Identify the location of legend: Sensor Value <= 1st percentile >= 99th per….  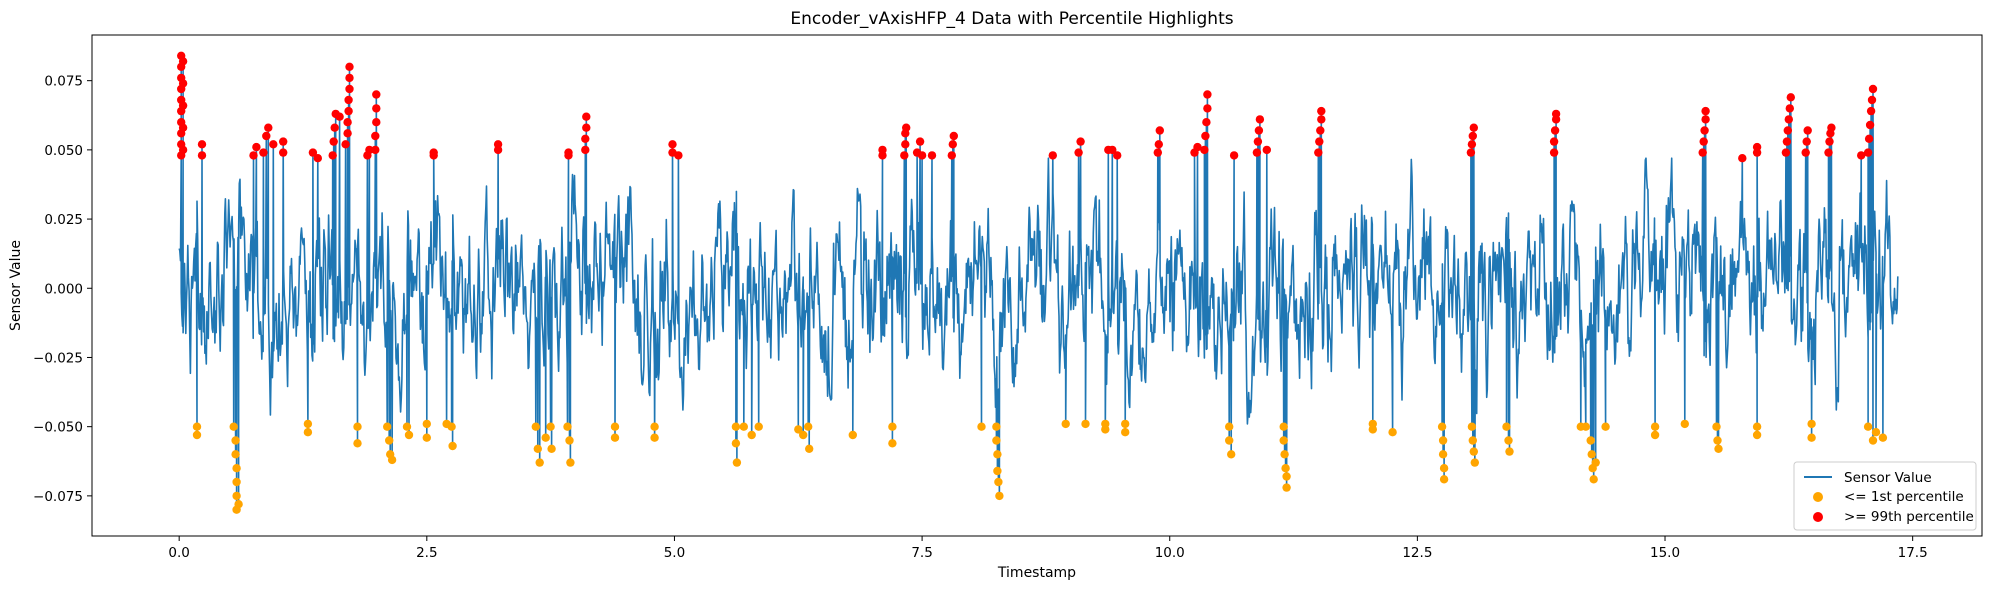
(1885, 496).